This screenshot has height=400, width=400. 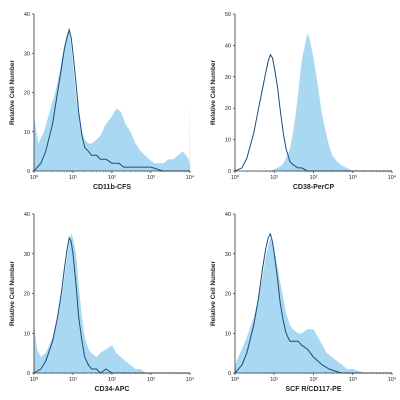 I want to click on x-axis-label: CD34-APC, so click(x=111, y=389).